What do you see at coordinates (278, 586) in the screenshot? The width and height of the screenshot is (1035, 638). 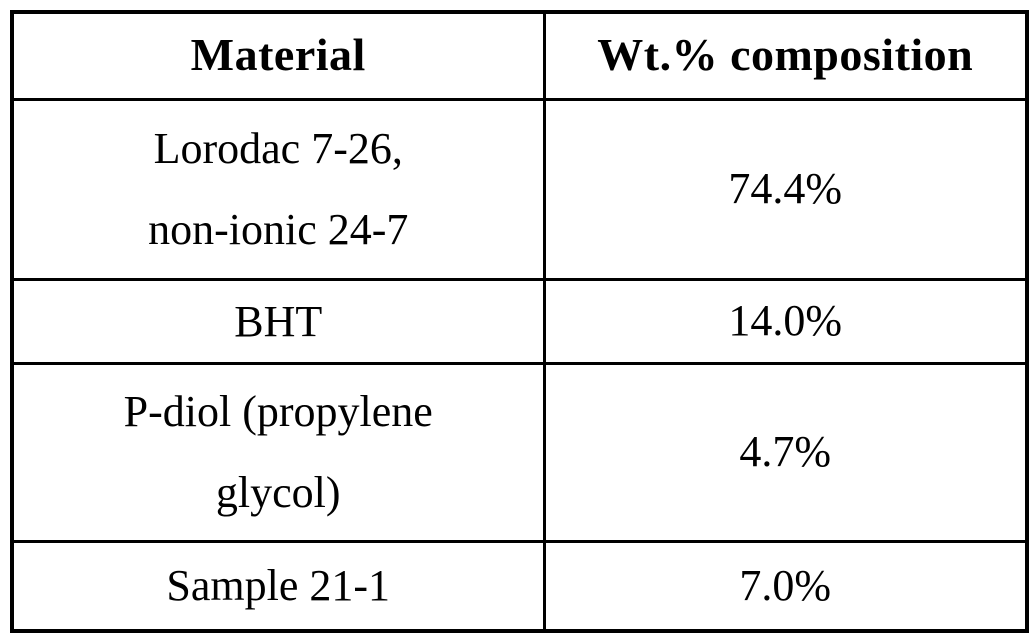 I see `material-cell: Sample 21-1` at bounding box center [278, 586].